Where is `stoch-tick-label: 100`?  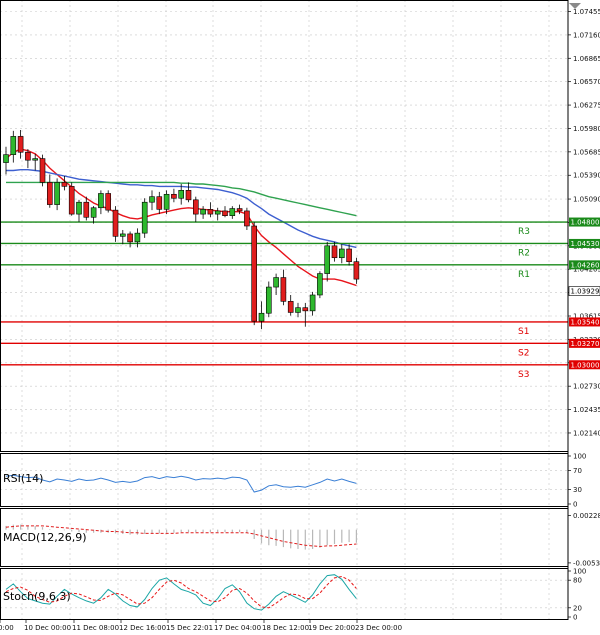 stoch-tick-label: 100 is located at coordinates (579, 572).